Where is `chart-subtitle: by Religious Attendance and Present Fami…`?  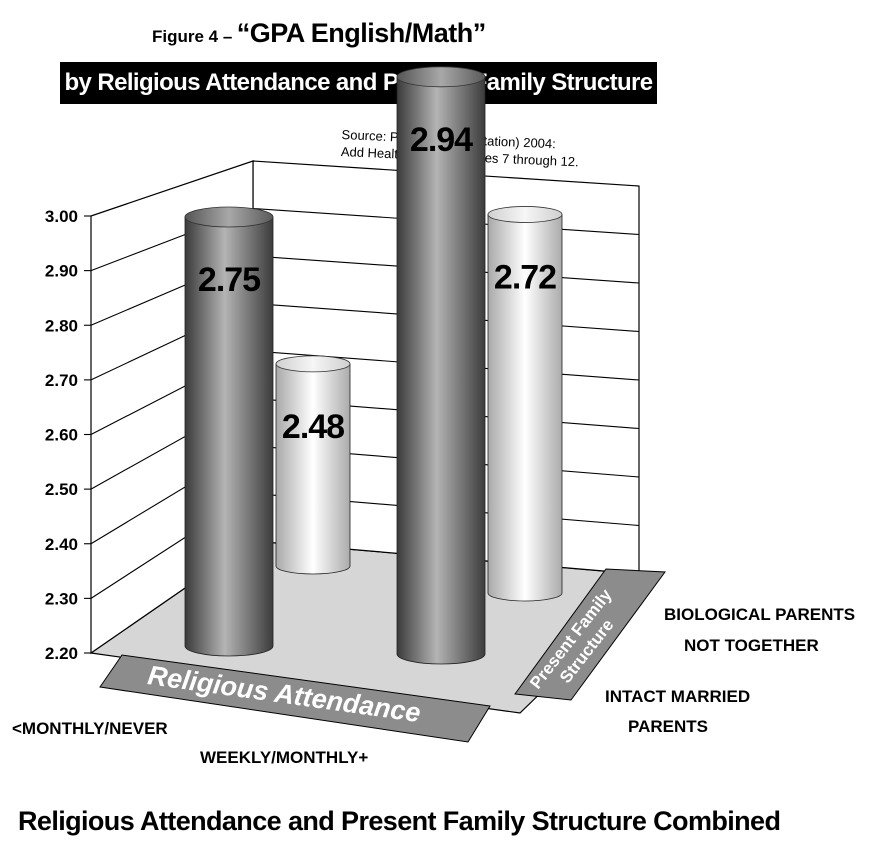
chart-subtitle: by Religious Attendance and Present Fami… is located at coordinates (358, 83).